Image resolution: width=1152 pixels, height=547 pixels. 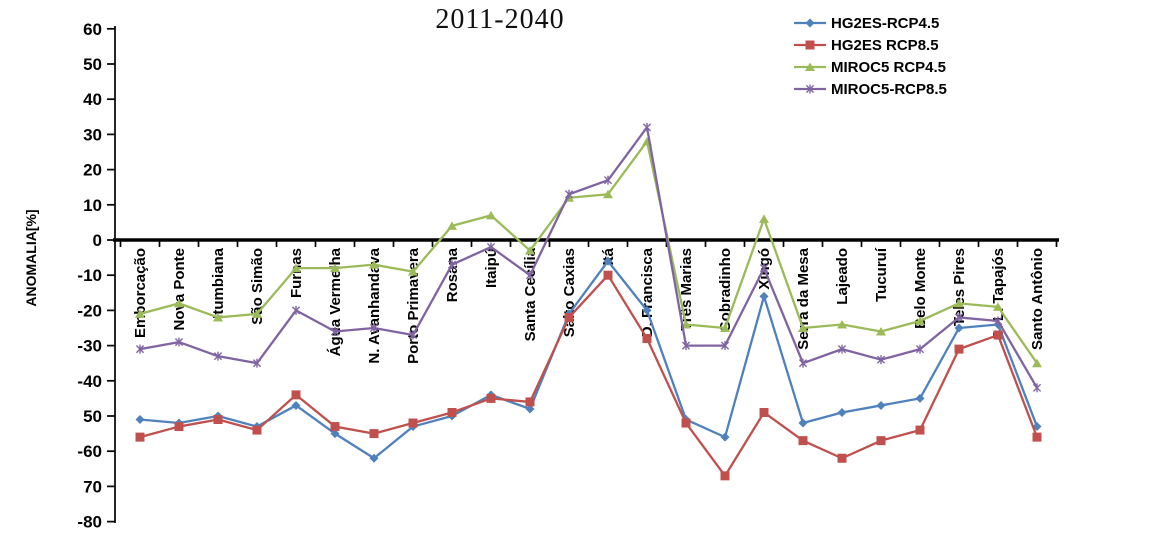 I want to click on legend-item: MIROC5 RCP4.5, so click(x=870, y=67).